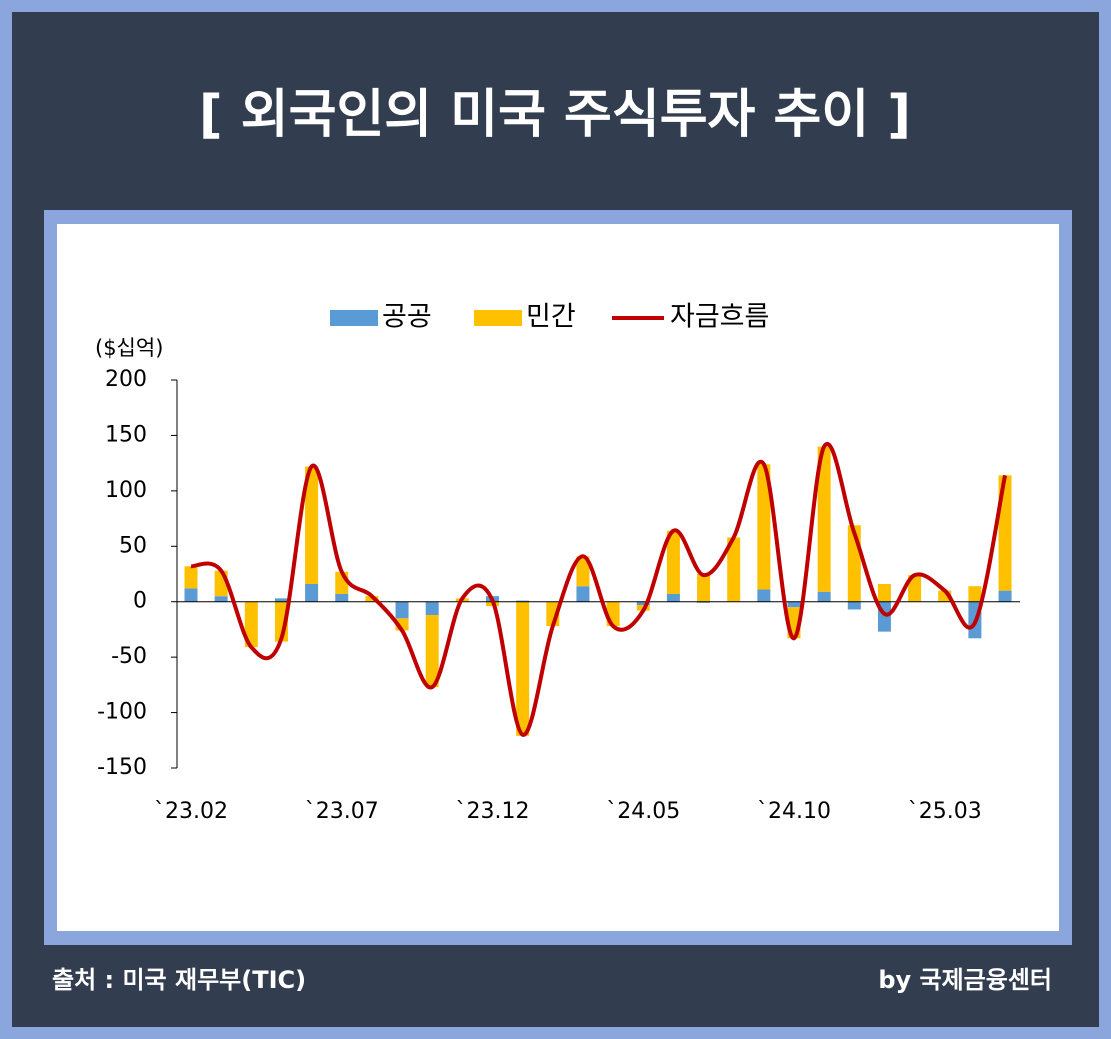  I want to click on y-tick-label: -50, so click(129, 656).